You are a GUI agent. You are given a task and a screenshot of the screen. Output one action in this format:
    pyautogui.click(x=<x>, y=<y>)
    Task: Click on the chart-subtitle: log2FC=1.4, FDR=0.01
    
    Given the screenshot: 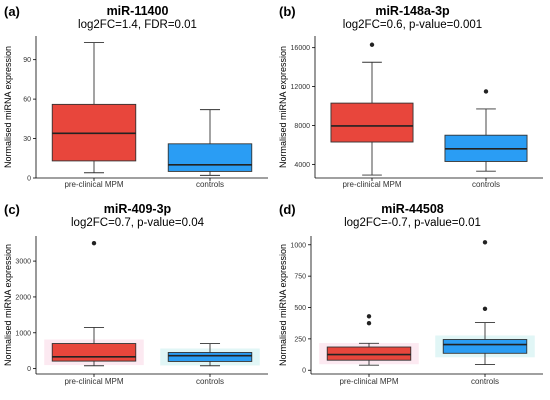 What is the action you would take?
    pyautogui.click(x=137, y=25)
    